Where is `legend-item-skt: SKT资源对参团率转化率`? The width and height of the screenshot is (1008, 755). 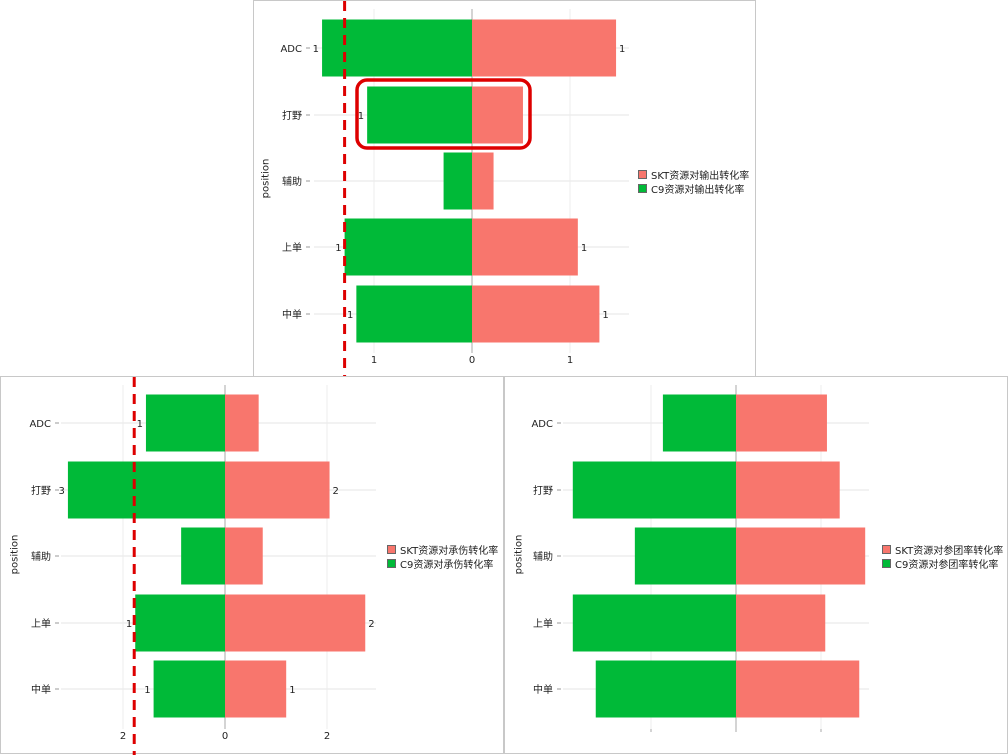
legend-item-skt: SKT资源对参团率转化率 is located at coordinates (943, 549).